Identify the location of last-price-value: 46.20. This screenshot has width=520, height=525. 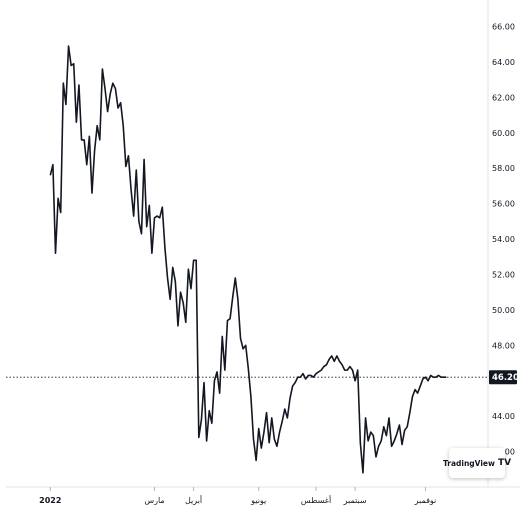
(505, 378).